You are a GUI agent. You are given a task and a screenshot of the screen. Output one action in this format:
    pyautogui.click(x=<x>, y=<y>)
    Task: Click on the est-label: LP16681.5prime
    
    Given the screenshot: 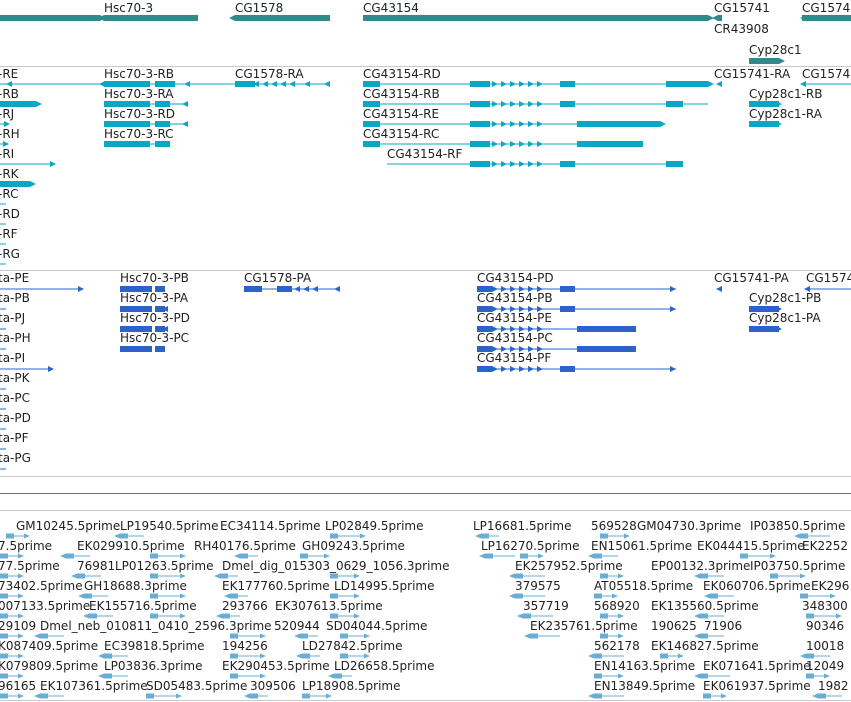 What is the action you would take?
    pyautogui.click(x=522, y=526)
    